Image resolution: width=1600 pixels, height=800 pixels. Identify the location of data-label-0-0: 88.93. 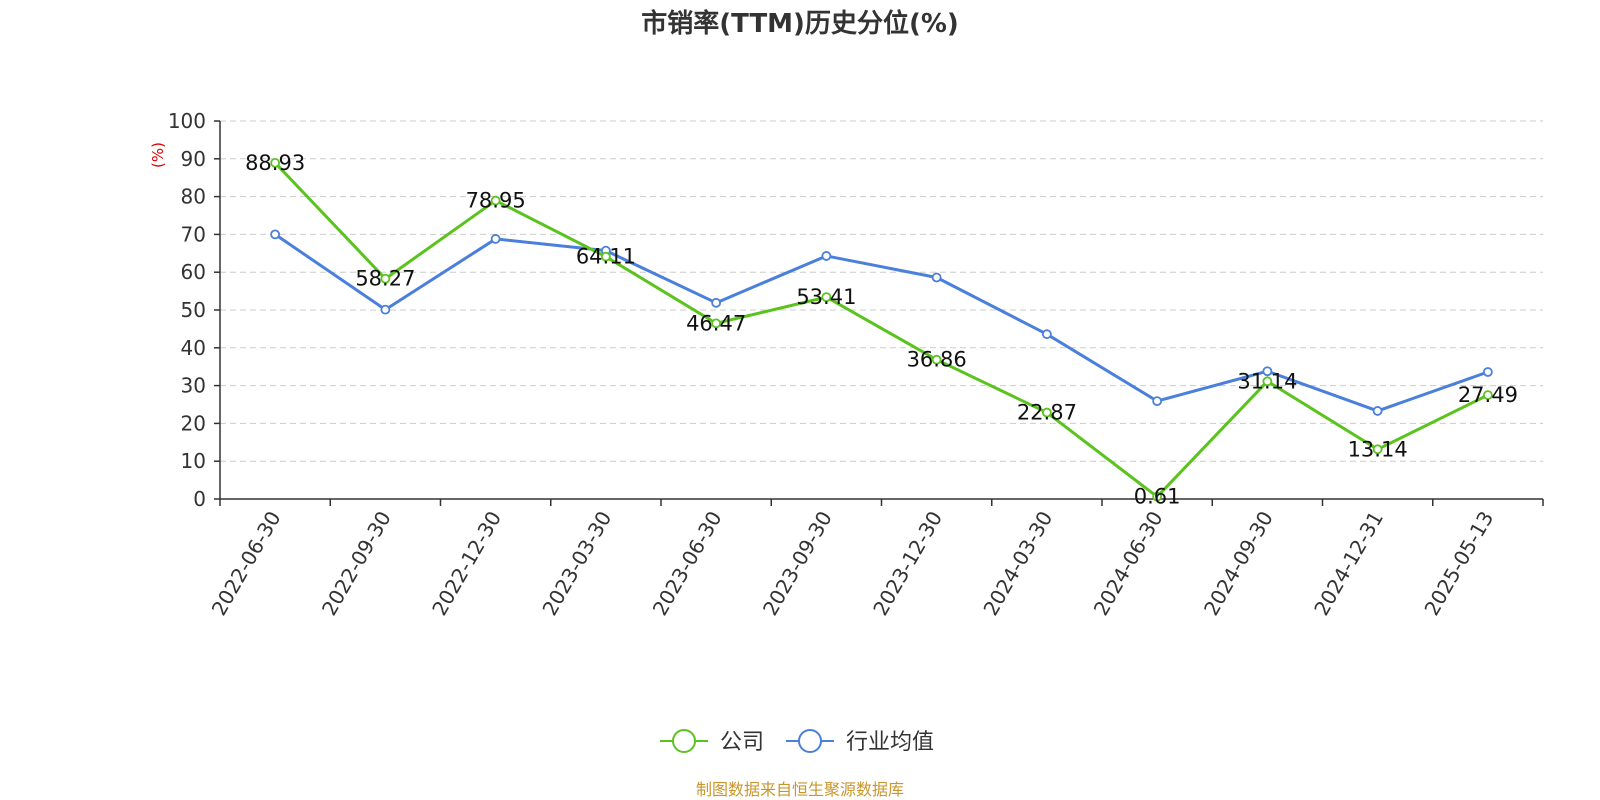
(275, 163).